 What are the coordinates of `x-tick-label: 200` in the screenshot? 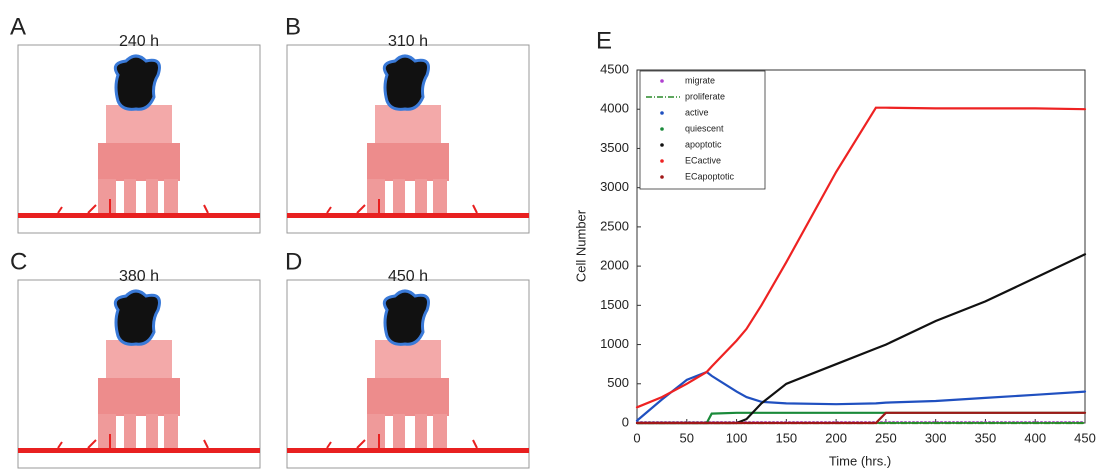 It's located at (836, 437).